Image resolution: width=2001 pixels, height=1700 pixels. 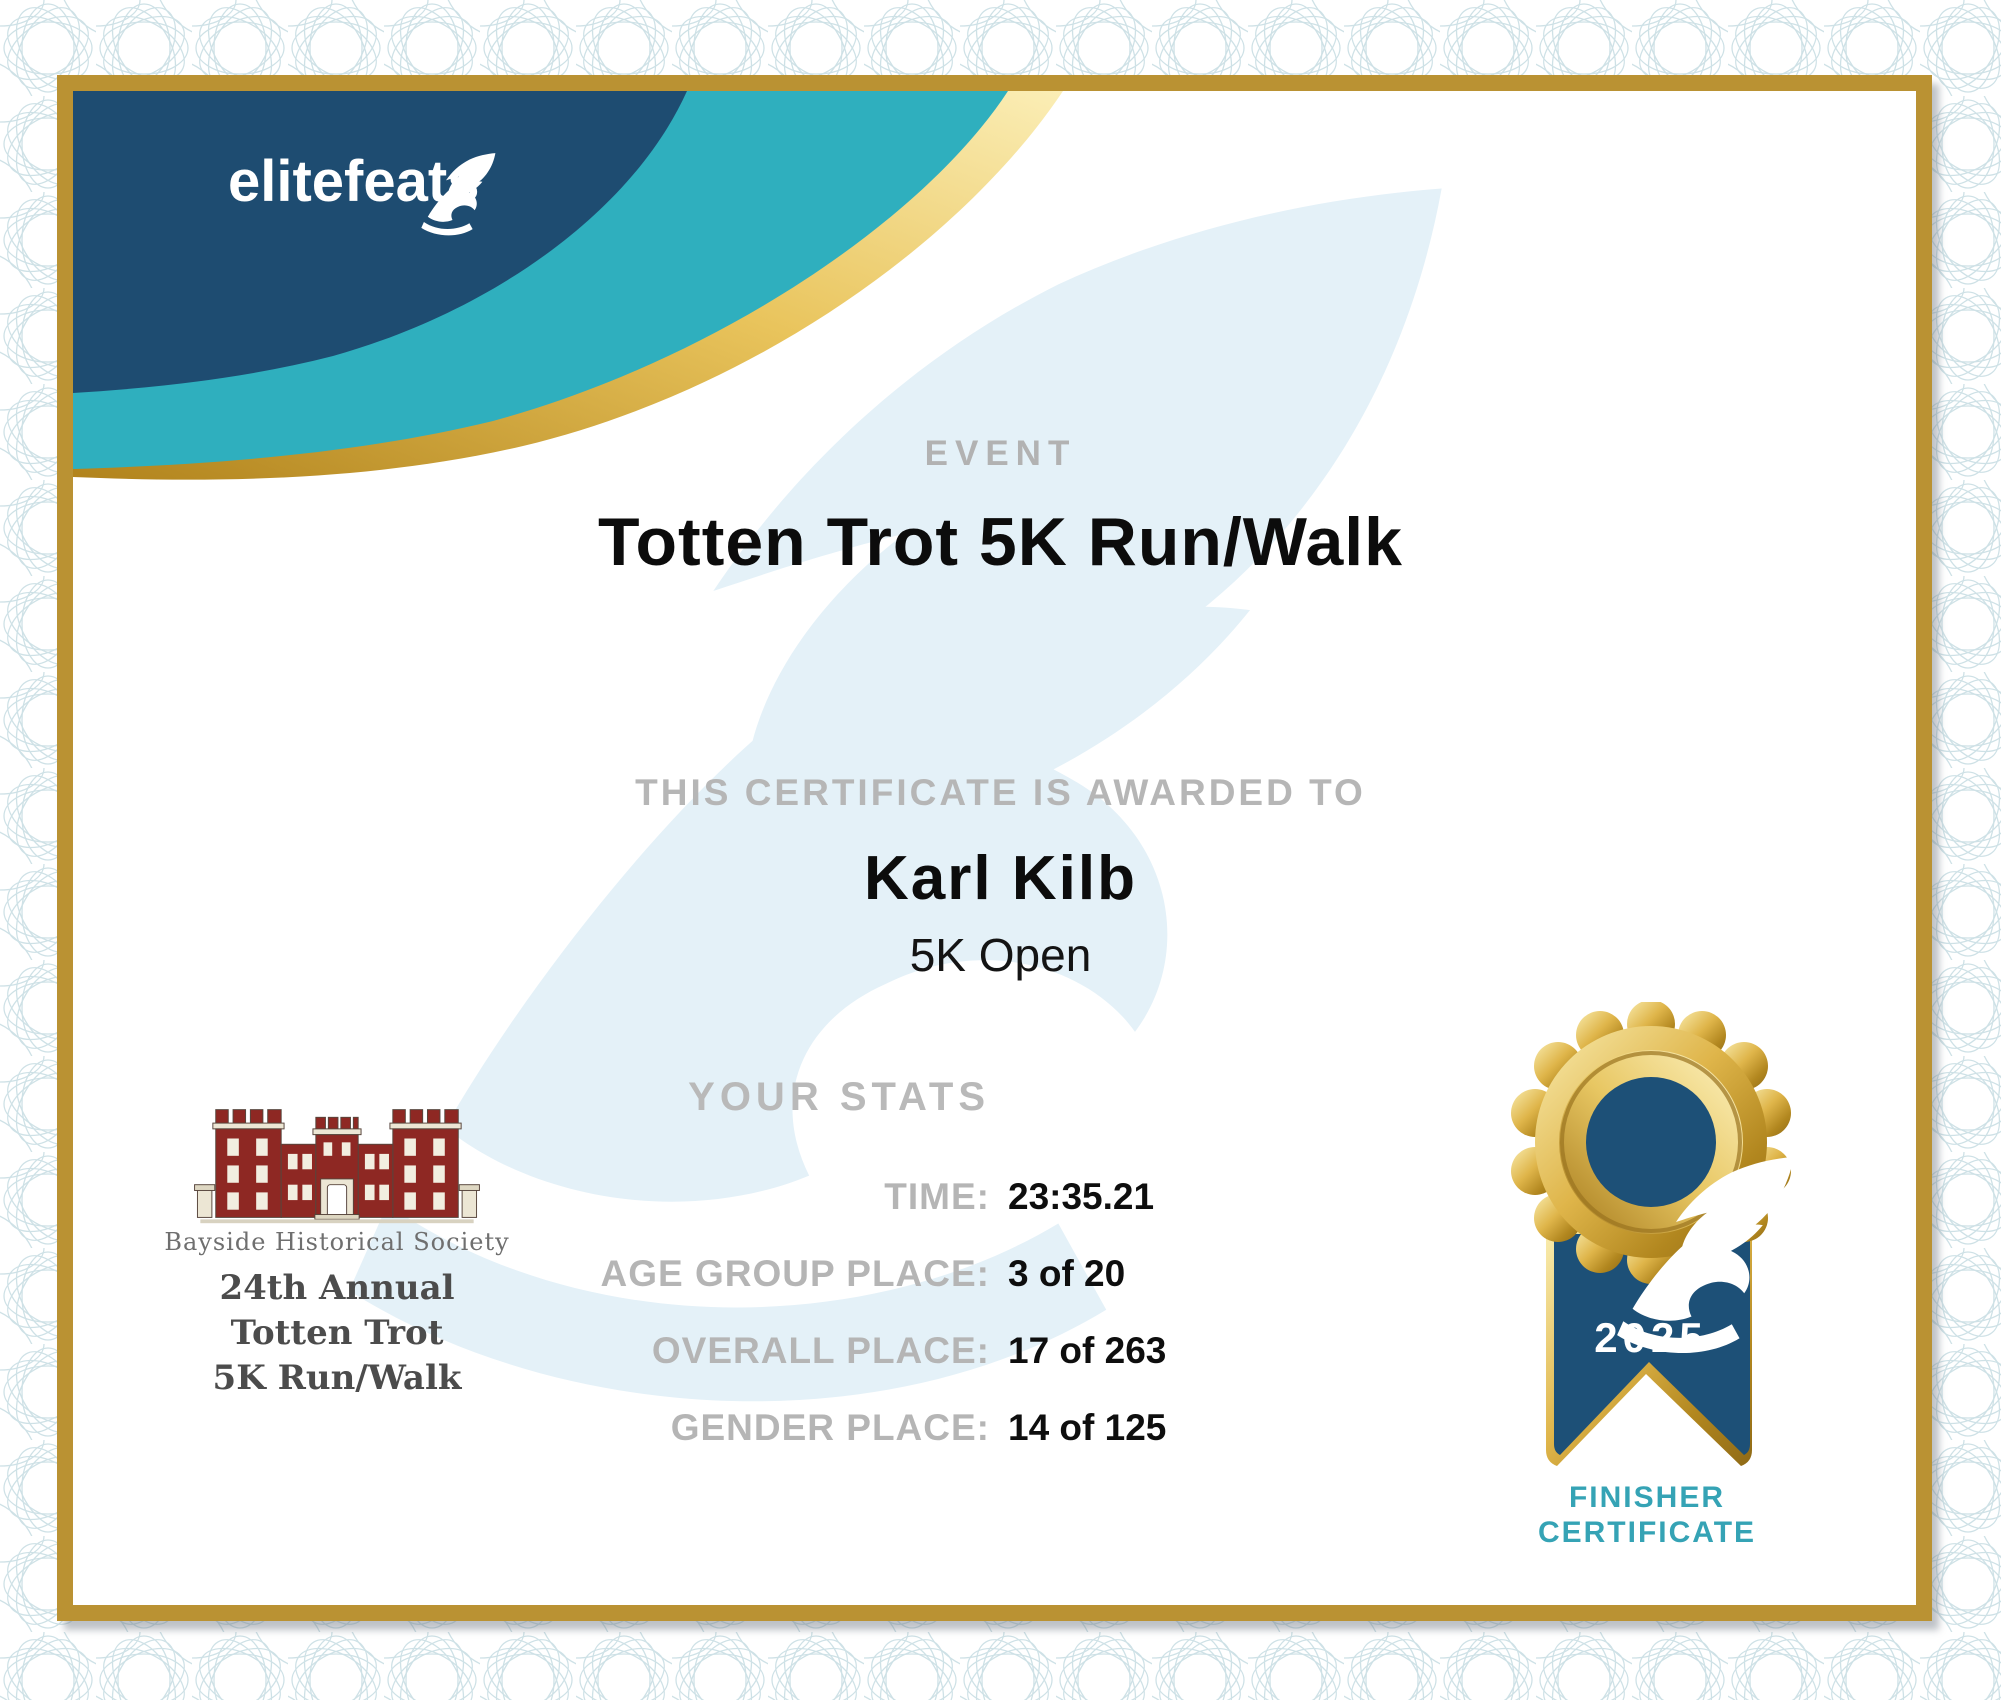 What do you see at coordinates (1000, 955) in the screenshot?
I see `division-name: 5K Open` at bounding box center [1000, 955].